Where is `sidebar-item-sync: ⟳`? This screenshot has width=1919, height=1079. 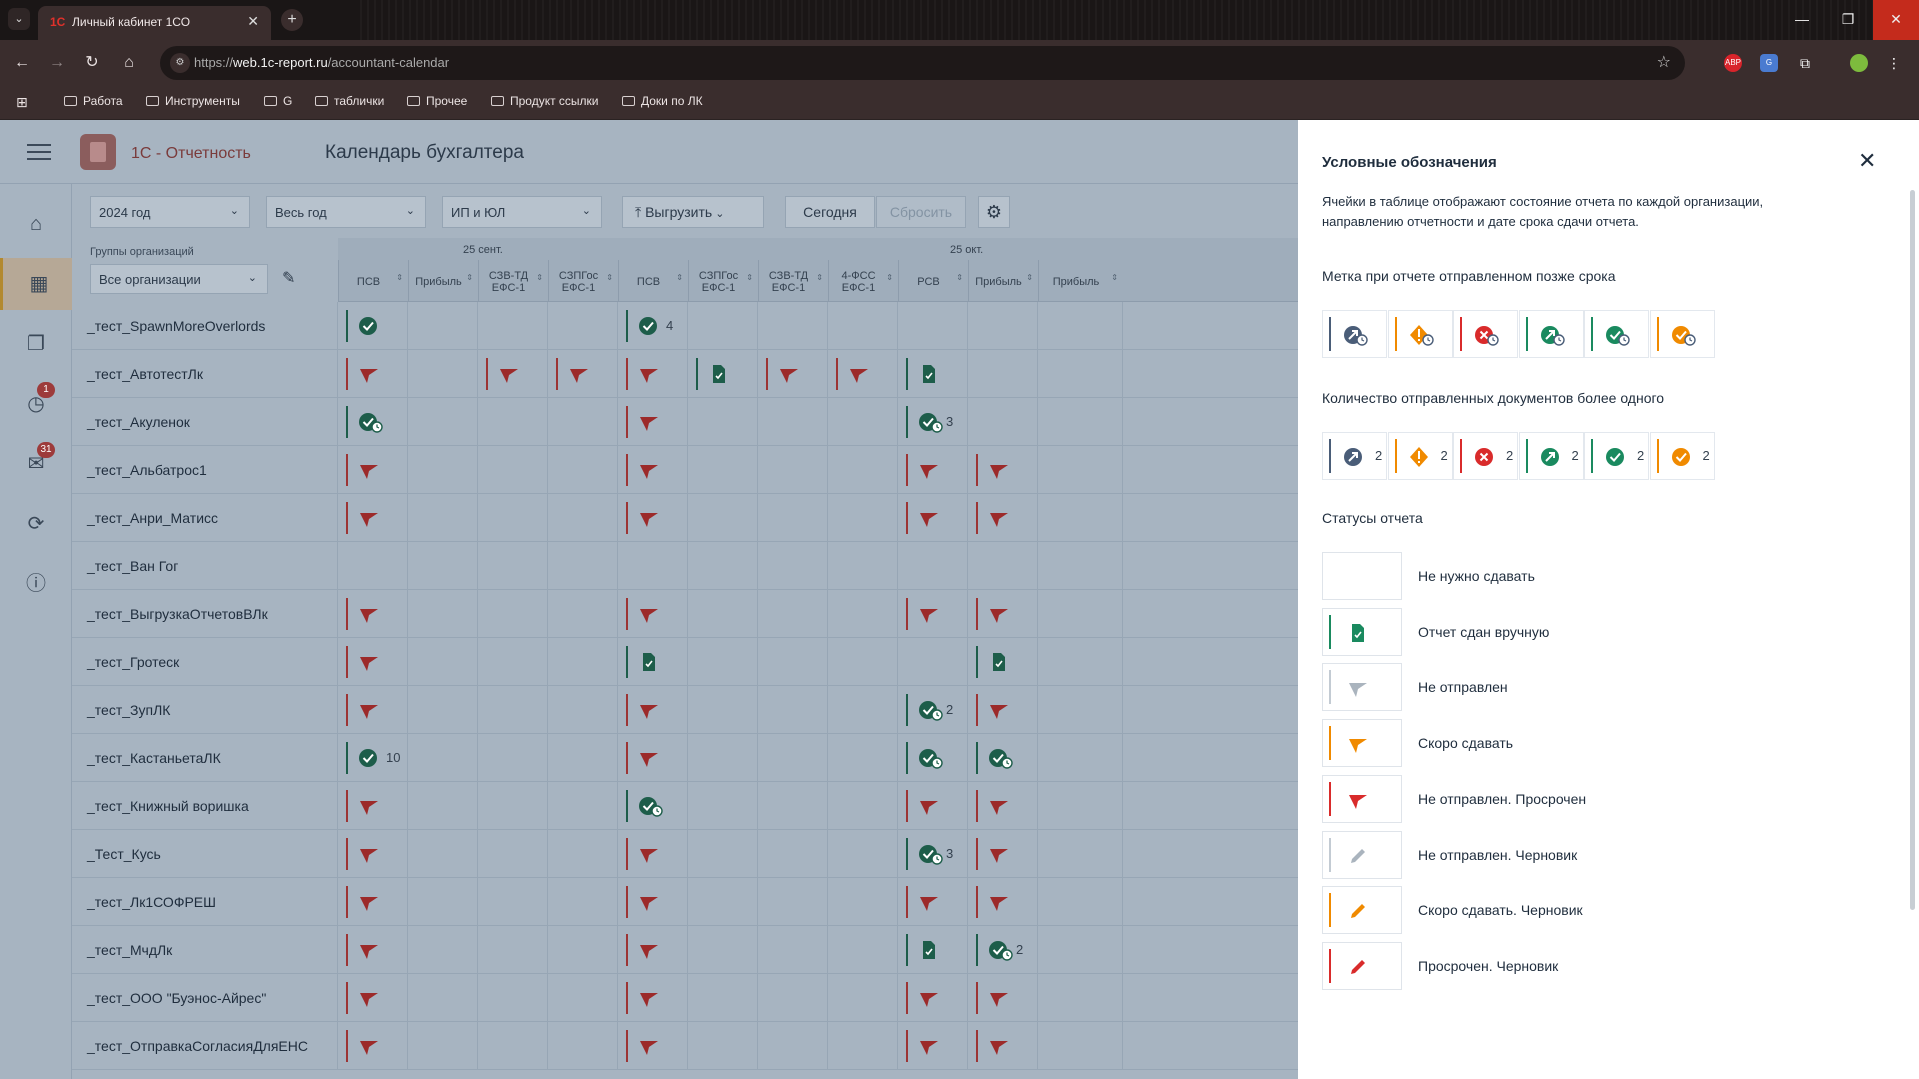
sidebar-item-sync: ⟳ is located at coordinates (36, 524).